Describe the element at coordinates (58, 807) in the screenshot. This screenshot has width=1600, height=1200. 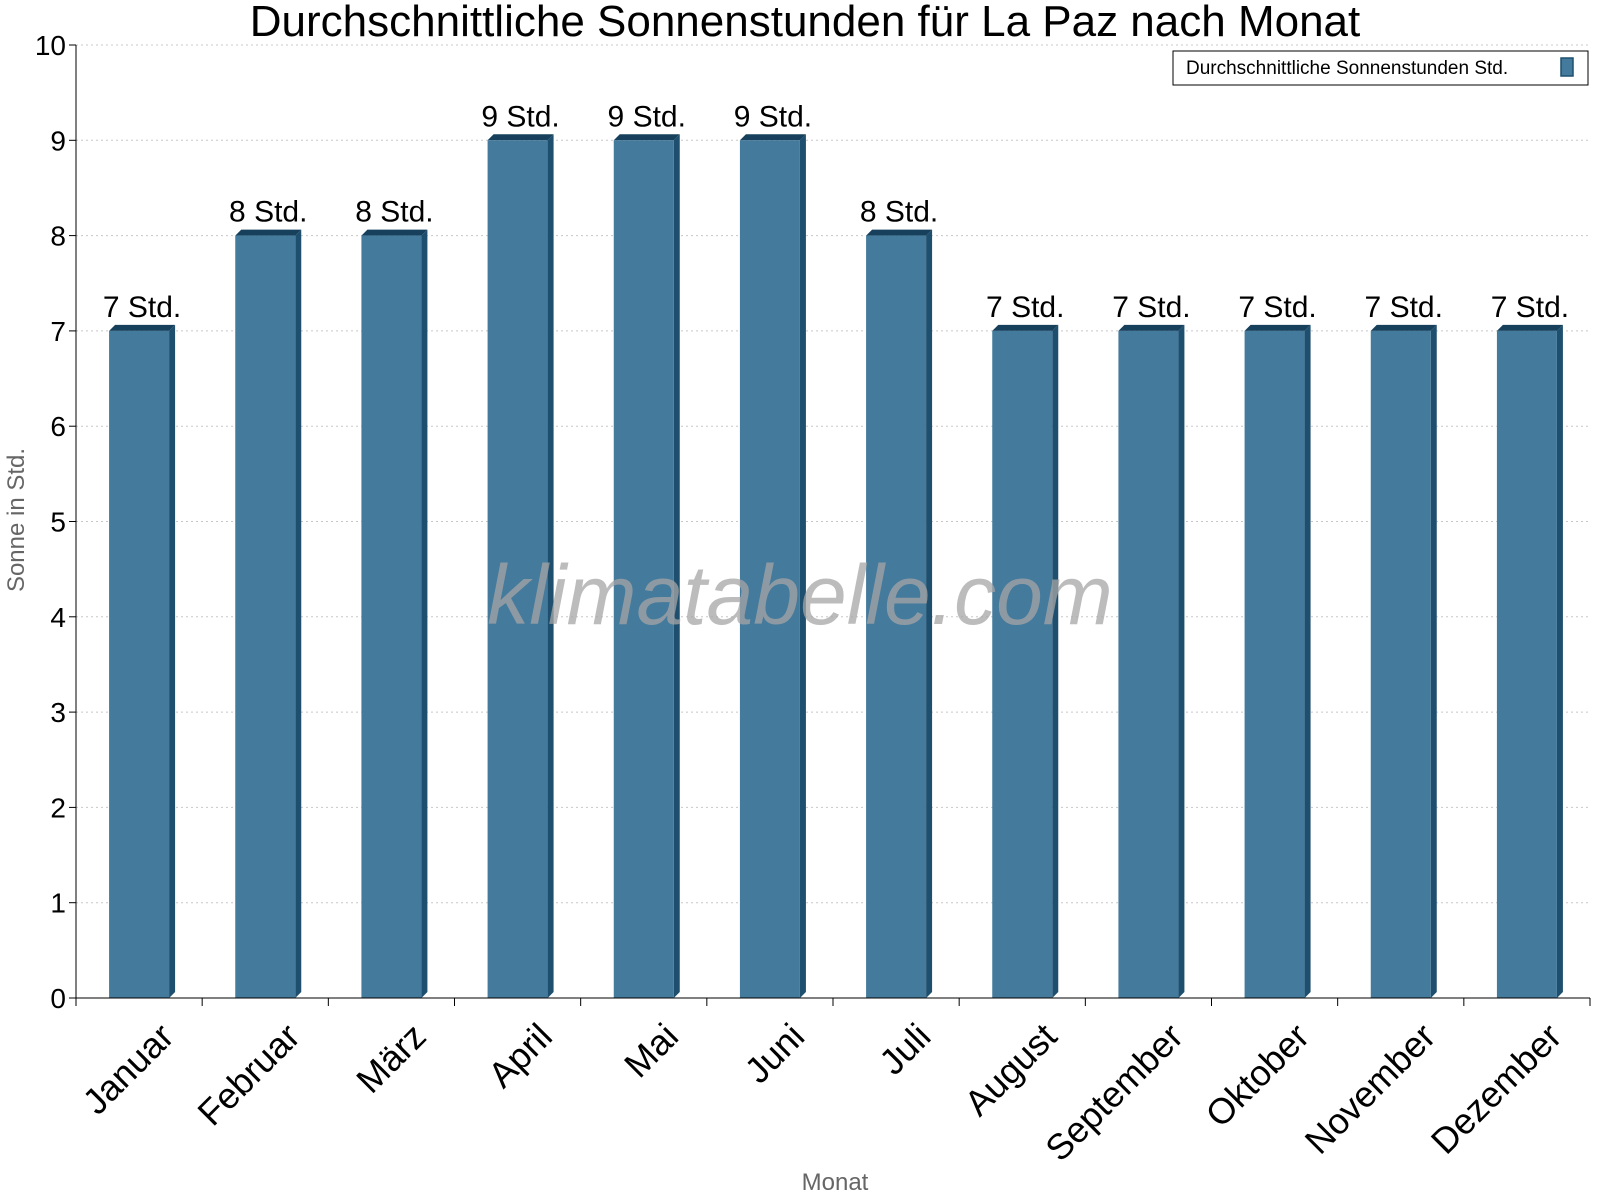
I see `y-tick-label: 2` at that location.